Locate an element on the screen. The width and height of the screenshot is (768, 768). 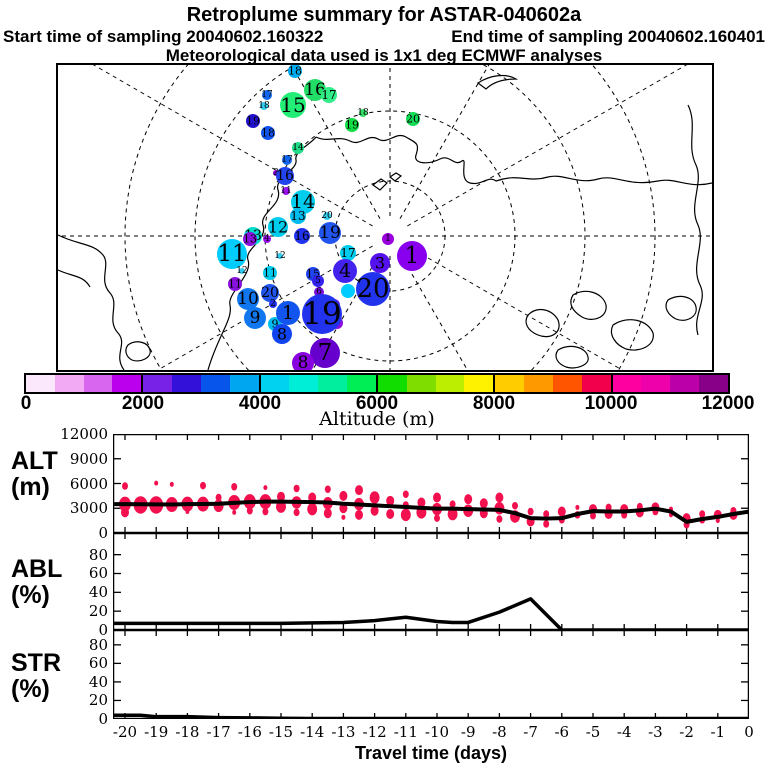
travel-time-tick-label: -15 is located at coordinates (281, 732).